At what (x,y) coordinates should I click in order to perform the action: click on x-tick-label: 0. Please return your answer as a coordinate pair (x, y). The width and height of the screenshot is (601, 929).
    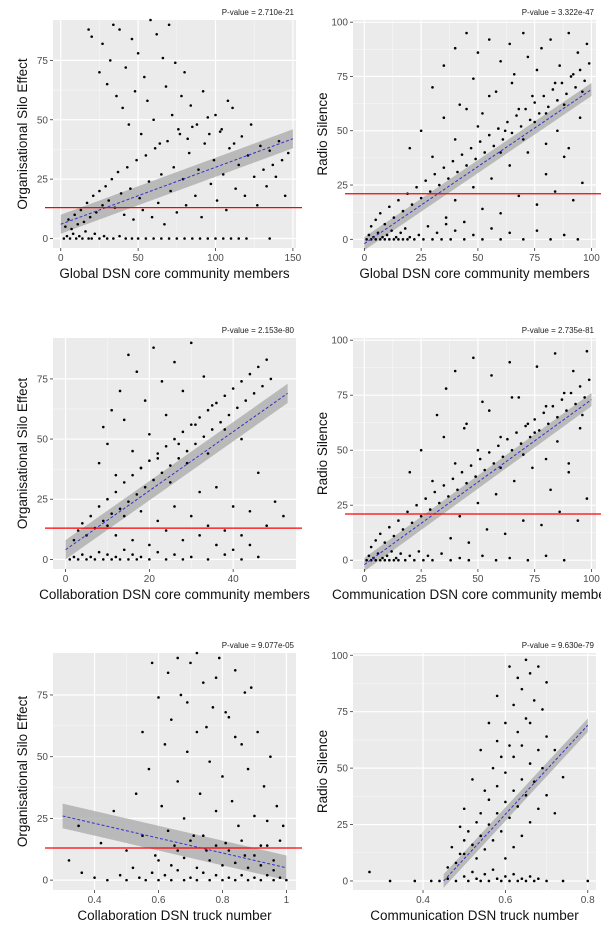
    Looking at the image, I should click on (61, 258).